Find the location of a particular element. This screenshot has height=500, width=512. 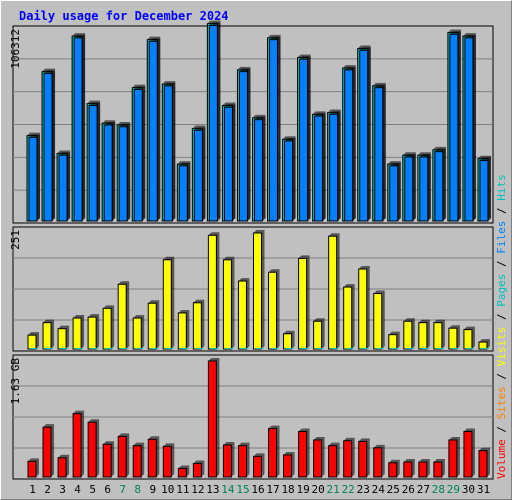

x-tick-label-day-25: 25 is located at coordinates (393, 489).